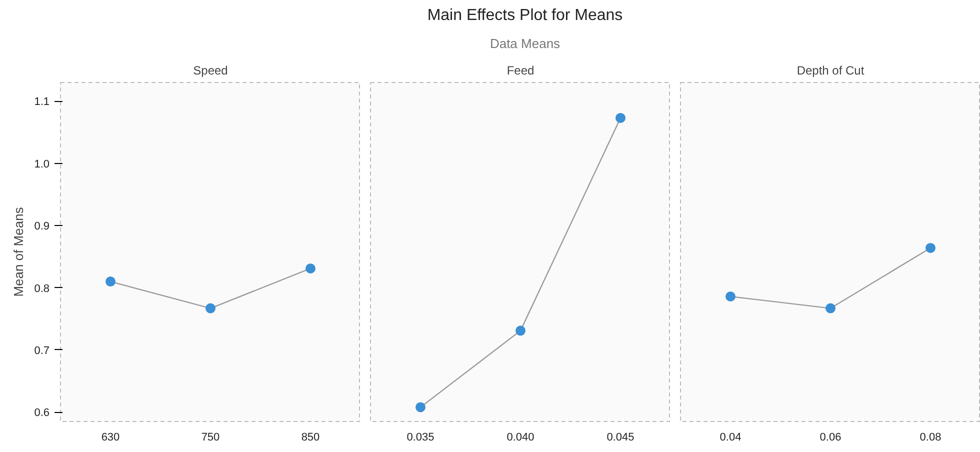 The width and height of the screenshot is (980, 452). Describe the element at coordinates (620, 438) in the screenshot. I see `x-tick-label: 0.045` at that location.